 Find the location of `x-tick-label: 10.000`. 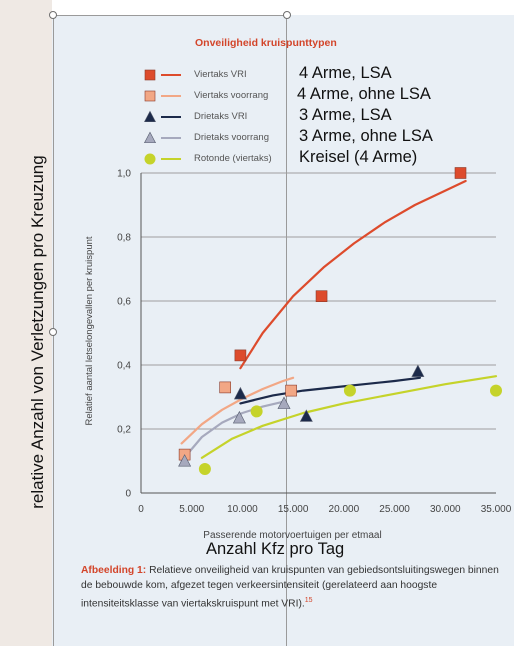

x-tick-label: 10.000 is located at coordinates (242, 509).